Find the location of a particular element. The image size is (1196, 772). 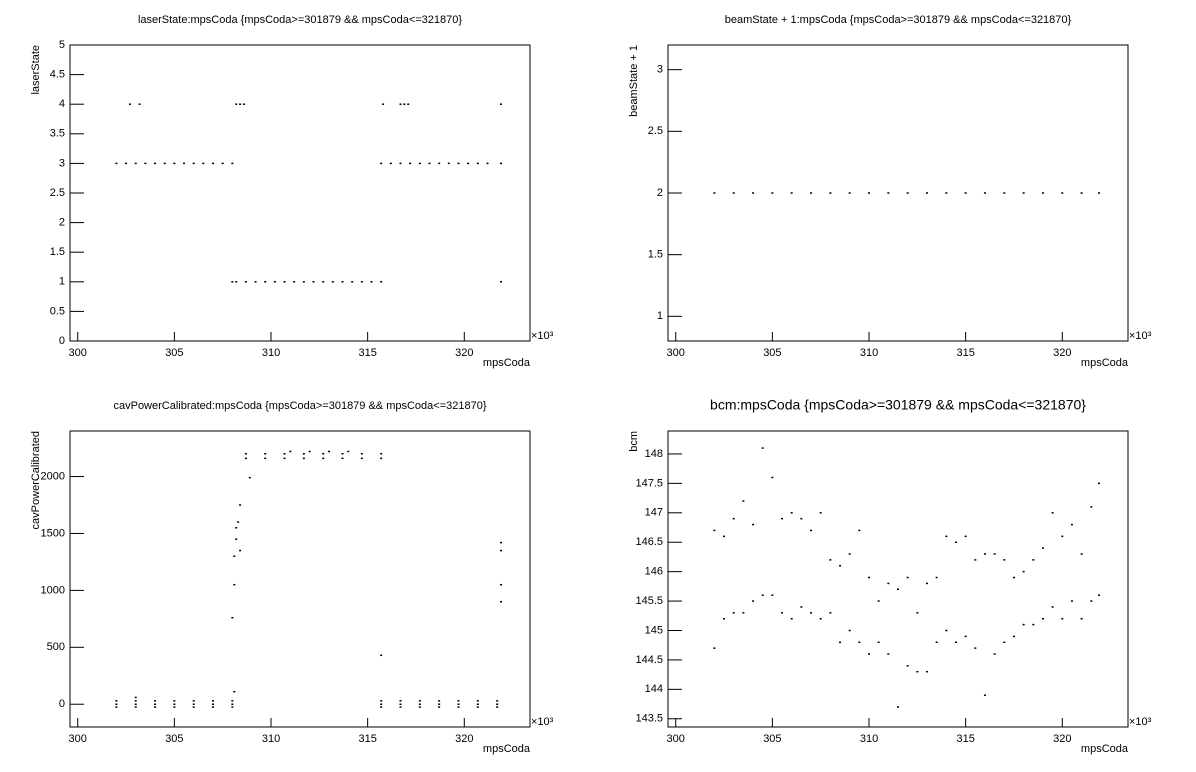

y-tick-label: 144 is located at coordinates (654, 689).